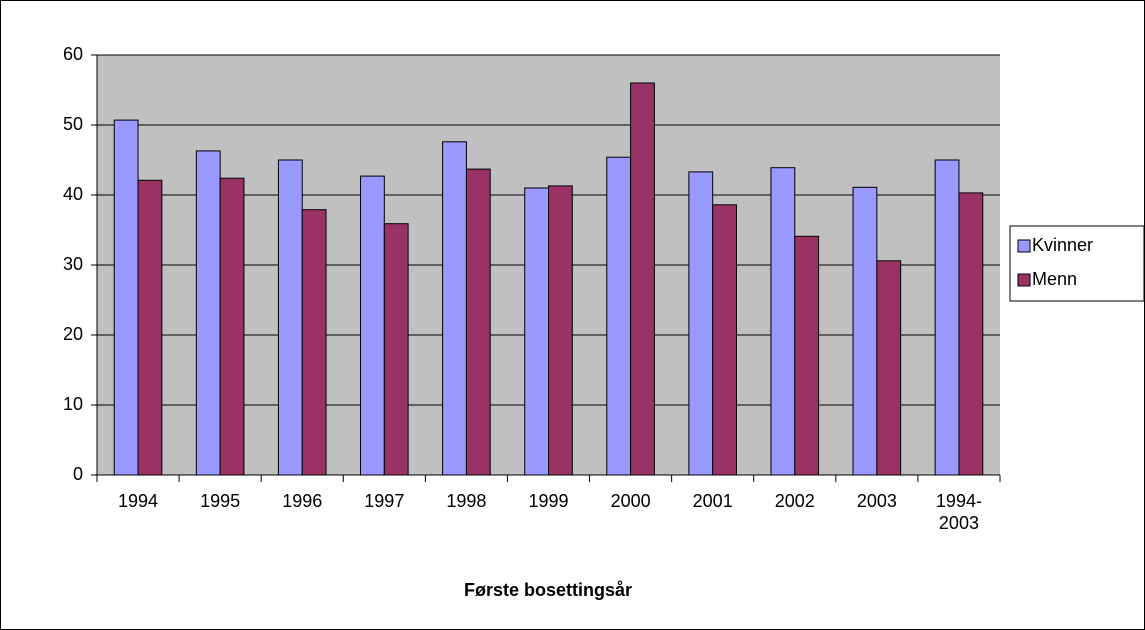 The width and height of the screenshot is (1145, 630). What do you see at coordinates (73, 124) in the screenshot?
I see `y-tick-label: 50` at bounding box center [73, 124].